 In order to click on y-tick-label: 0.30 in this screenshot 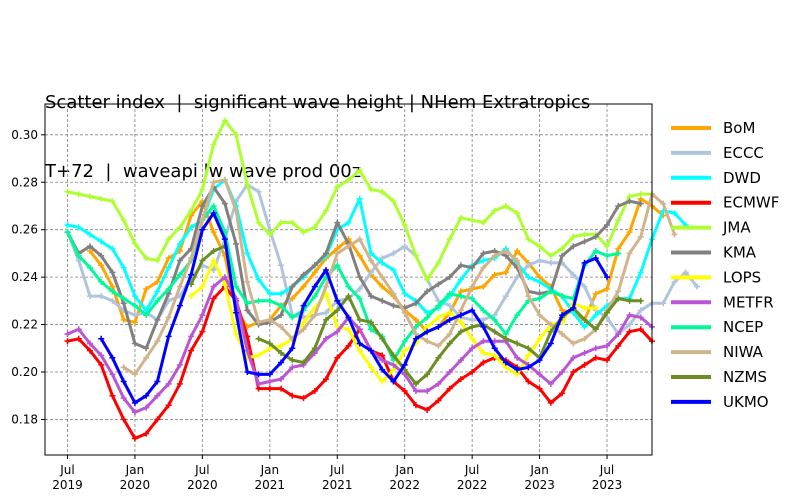, I will do `click(24, 135)`.